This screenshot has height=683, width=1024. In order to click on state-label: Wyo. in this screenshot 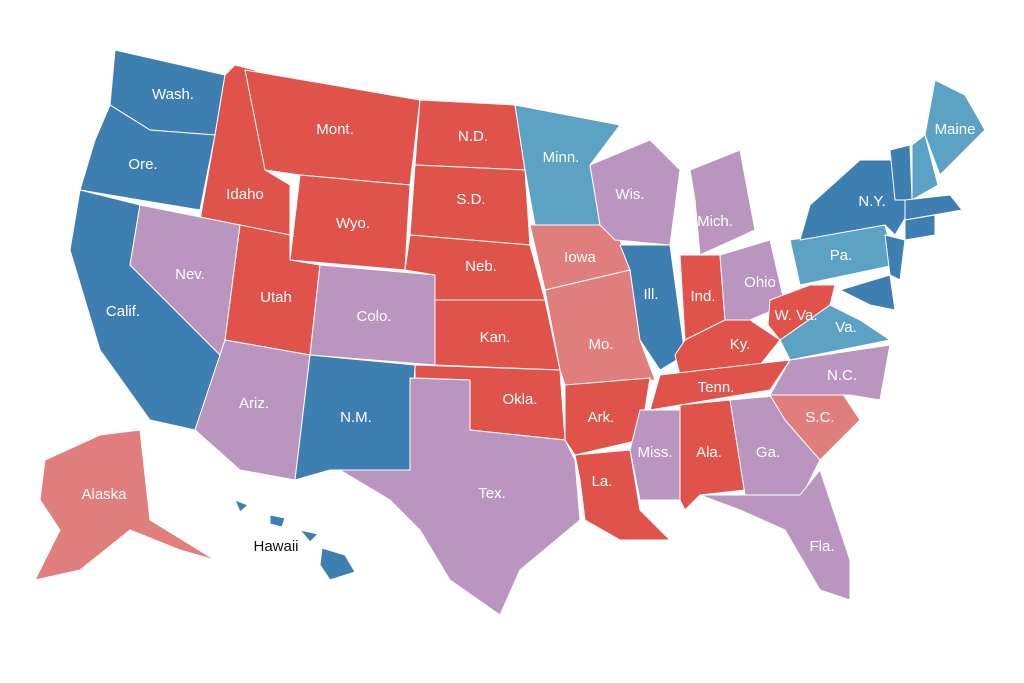, I will do `click(353, 223)`.